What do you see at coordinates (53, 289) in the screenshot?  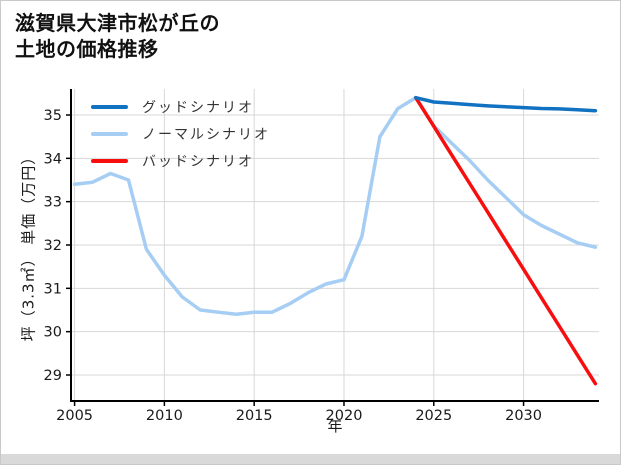 I see `y-tick-label: 31` at bounding box center [53, 289].